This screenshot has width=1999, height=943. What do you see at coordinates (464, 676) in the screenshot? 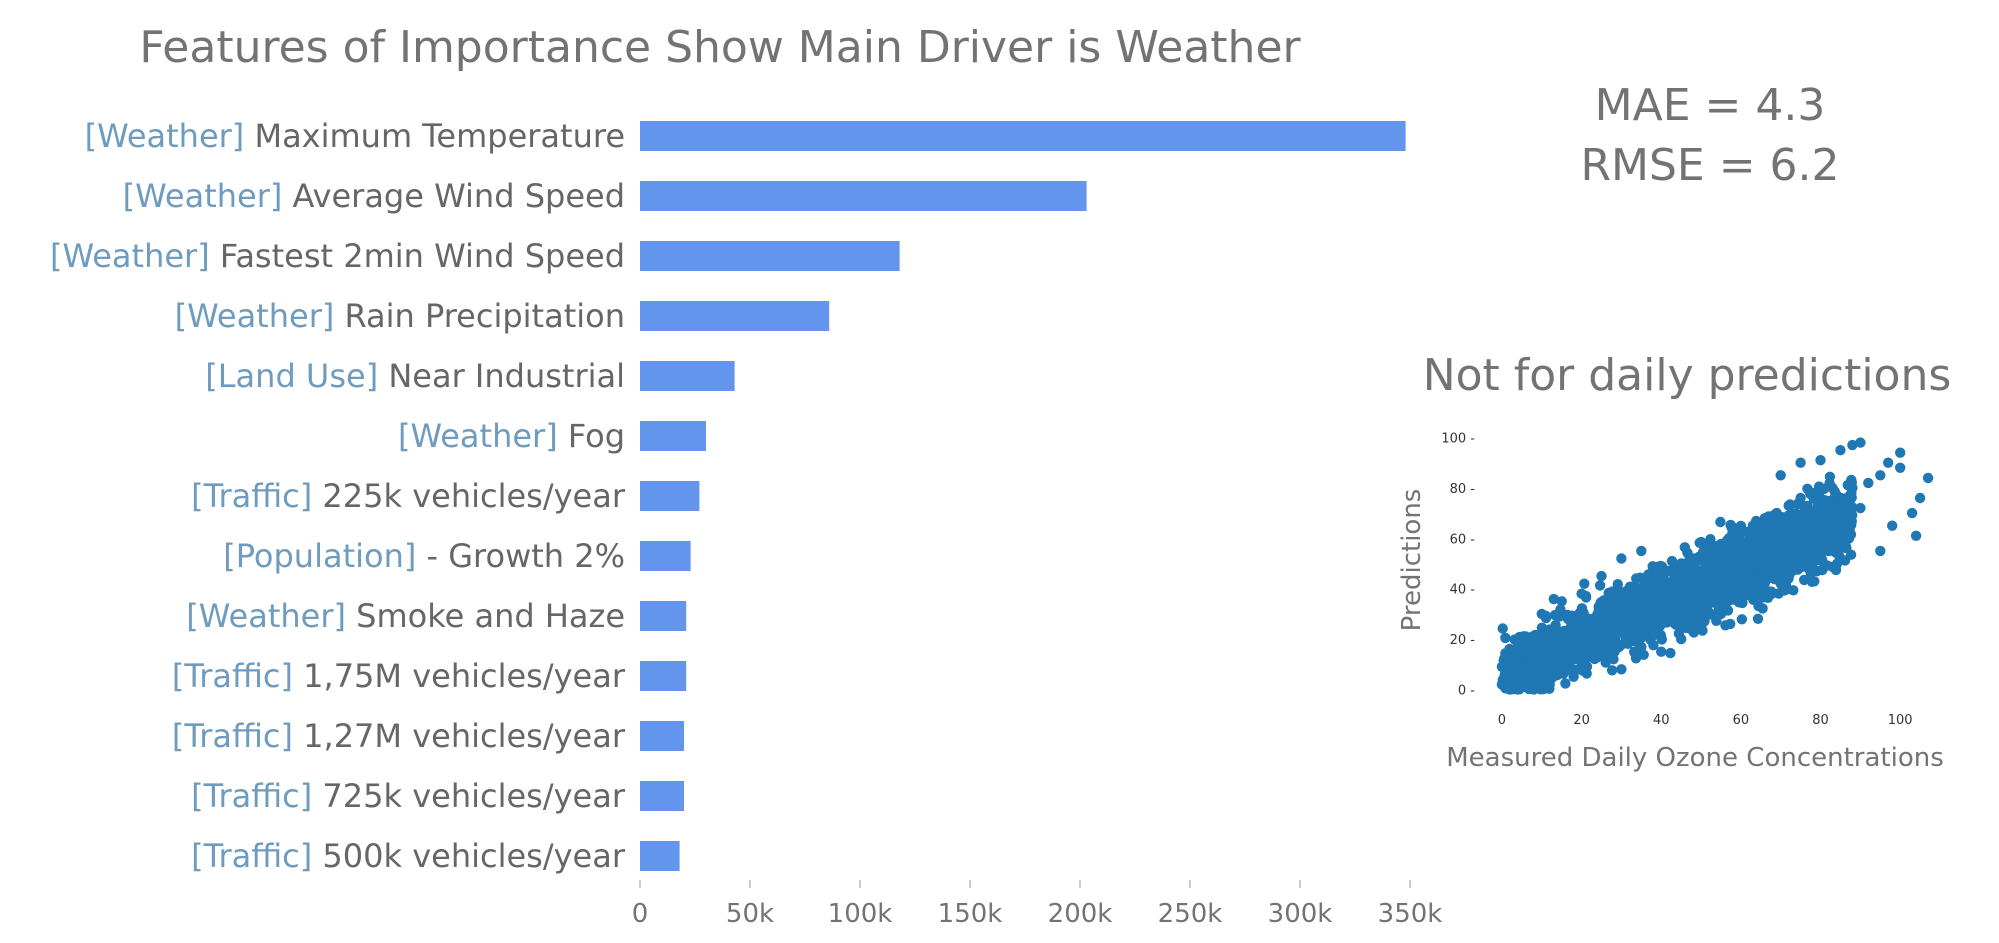
I see `category-name: 1,75M vehicles/year` at bounding box center [464, 676].